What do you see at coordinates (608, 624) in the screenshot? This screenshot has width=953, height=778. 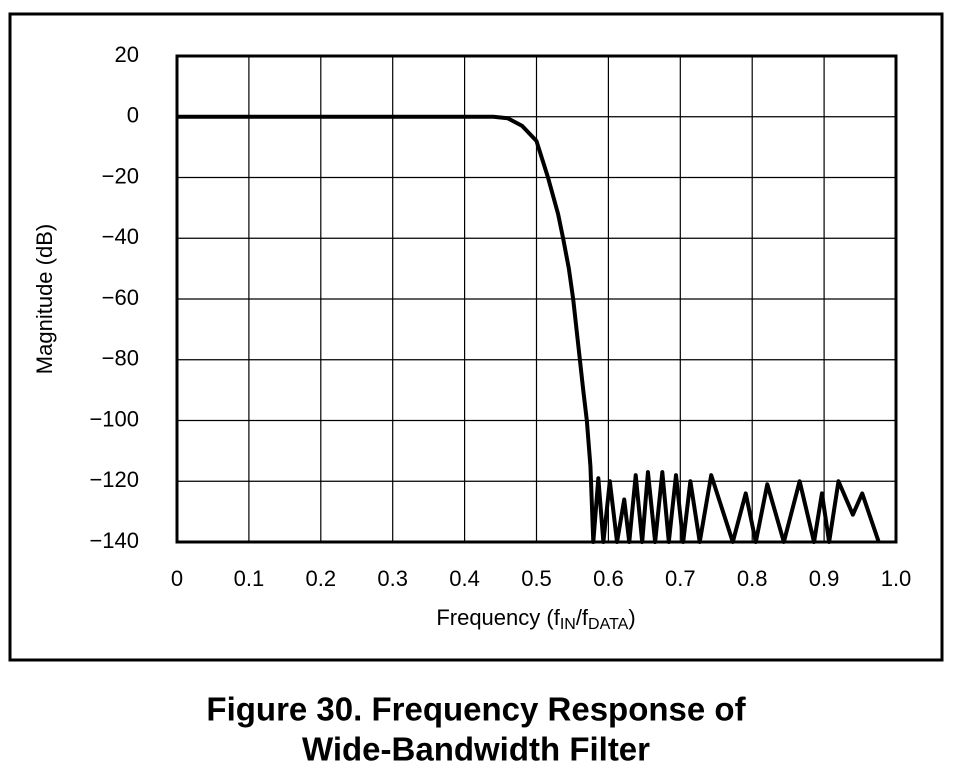 I see `x-label-sub: DATA` at bounding box center [608, 624].